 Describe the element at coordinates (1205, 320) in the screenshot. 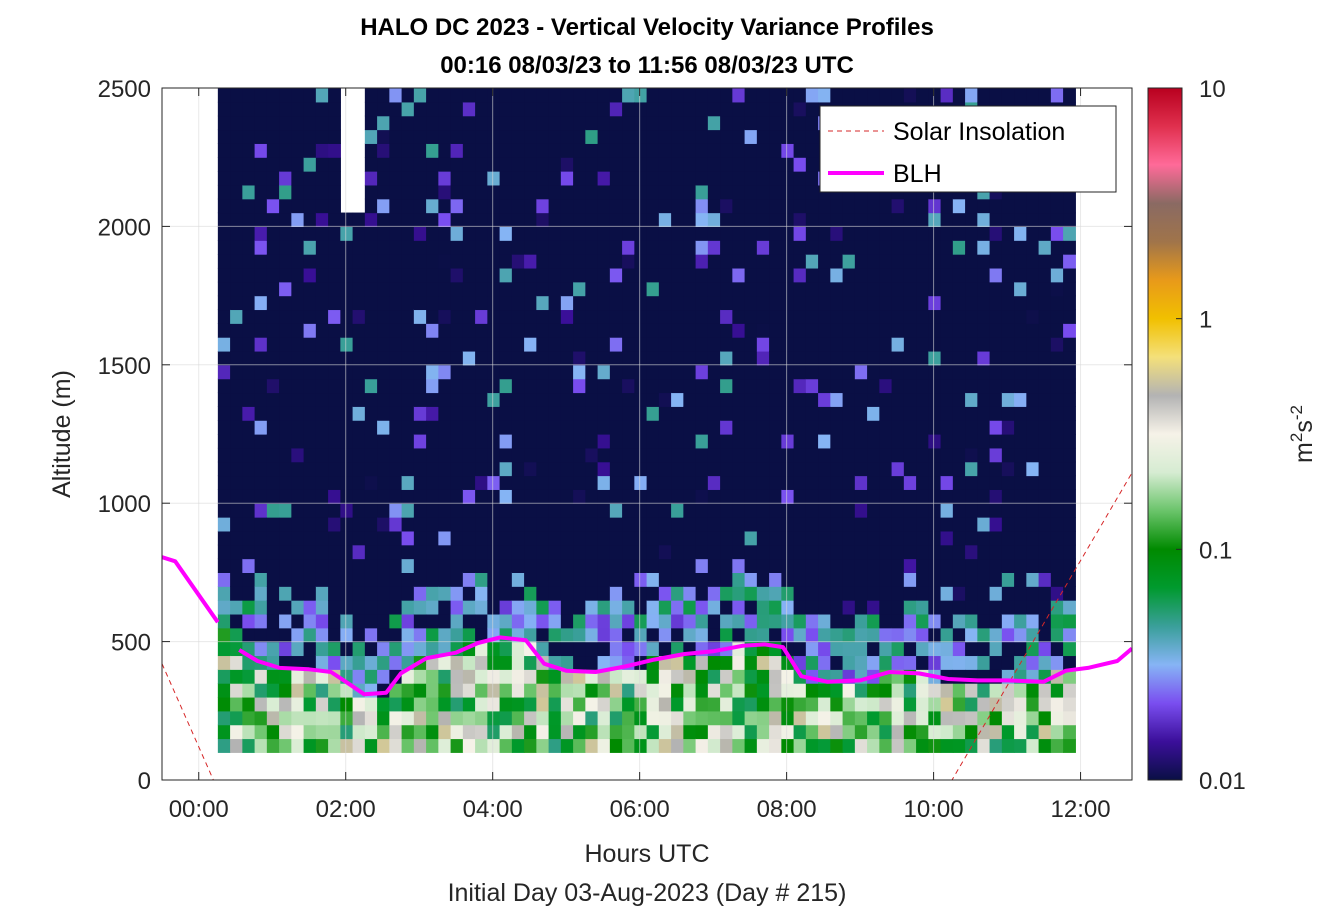

I see `colorbar-tick-label: 1` at that location.